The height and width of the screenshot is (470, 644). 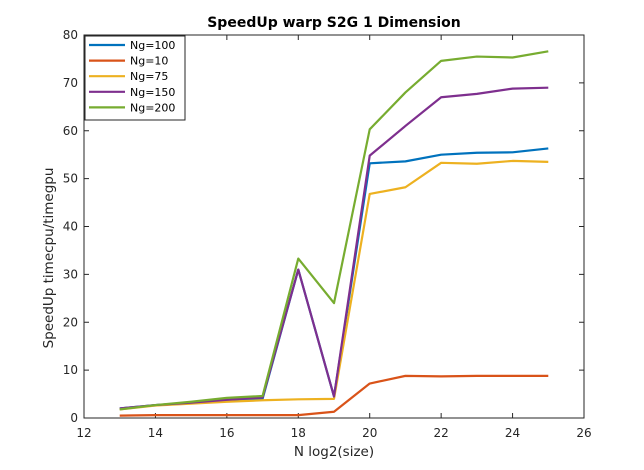 I want to click on x-tick-label: 20, so click(x=369, y=433).